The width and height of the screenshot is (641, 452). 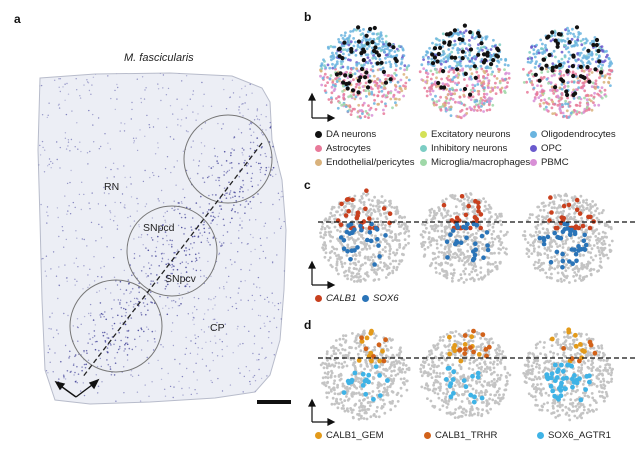 What do you see at coordinates (466, 71) in the screenshot?
I see `panel-b-circles` at bounding box center [466, 71].